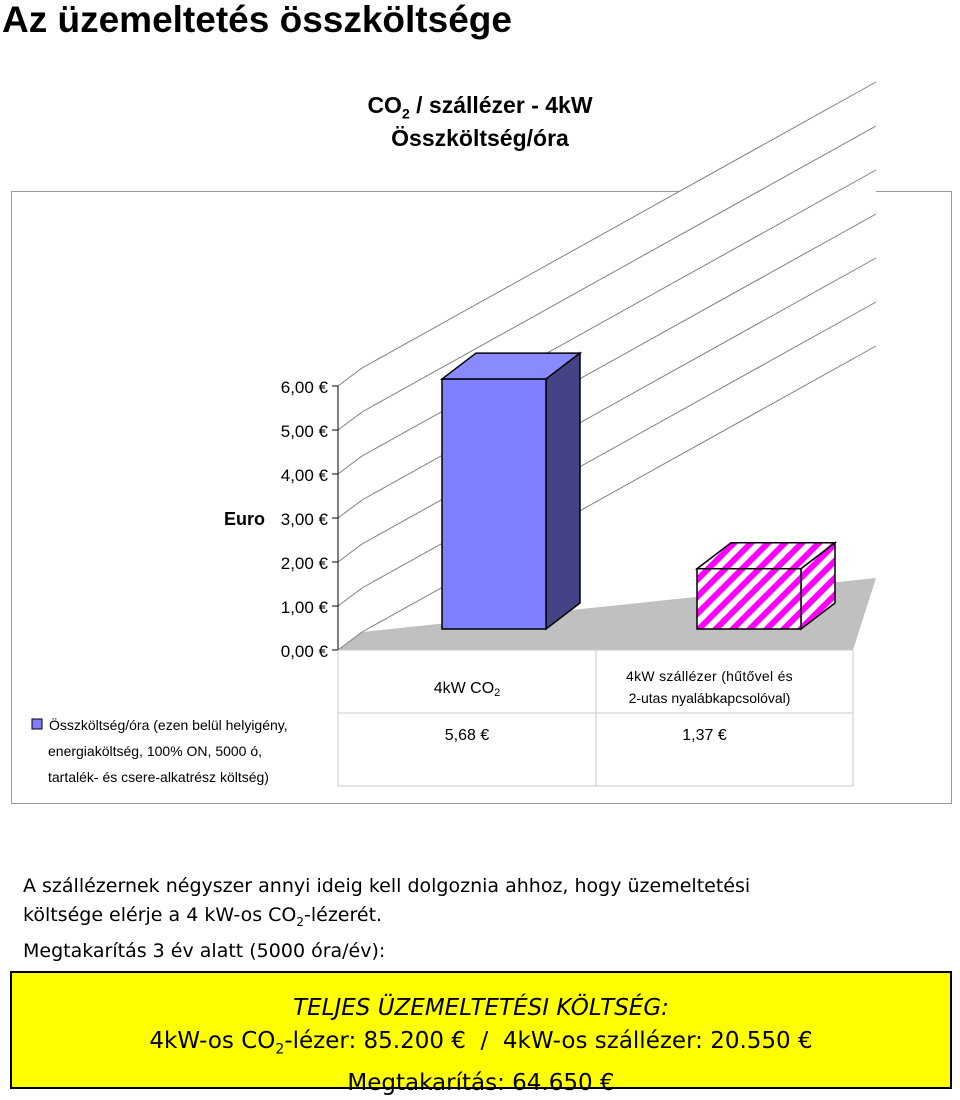 The height and width of the screenshot is (1100, 960). What do you see at coordinates (300, 921) in the screenshot?
I see `summary-line2-sub: 2` at bounding box center [300, 921].